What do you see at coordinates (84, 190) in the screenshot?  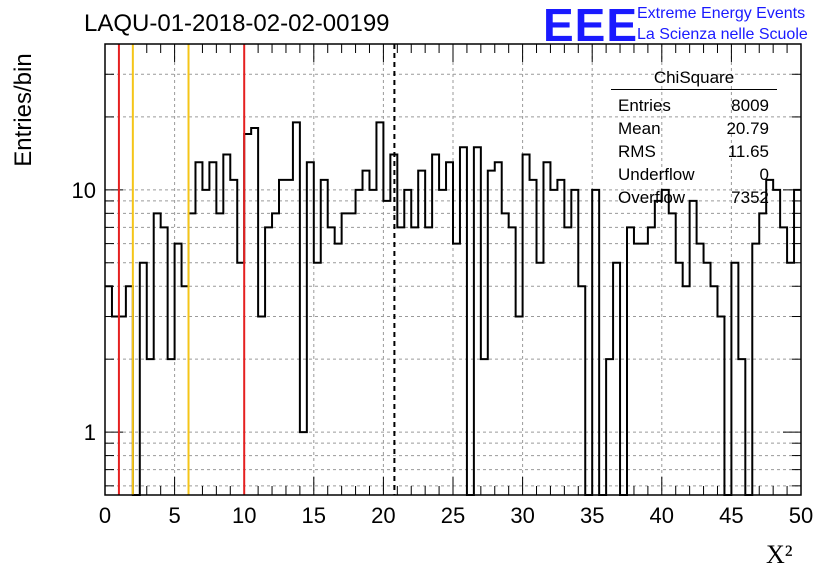 I see `y-tick-label: 10` at bounding box center [84, 190].